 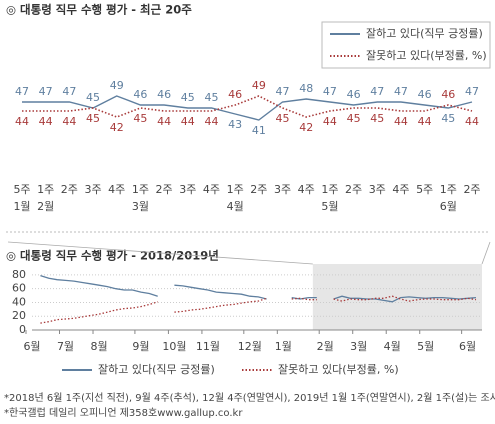 What do you see at coordinates (22, 329) in the screenshot?
I see `y-tick-label: 0` at bounding box center [22, 329].